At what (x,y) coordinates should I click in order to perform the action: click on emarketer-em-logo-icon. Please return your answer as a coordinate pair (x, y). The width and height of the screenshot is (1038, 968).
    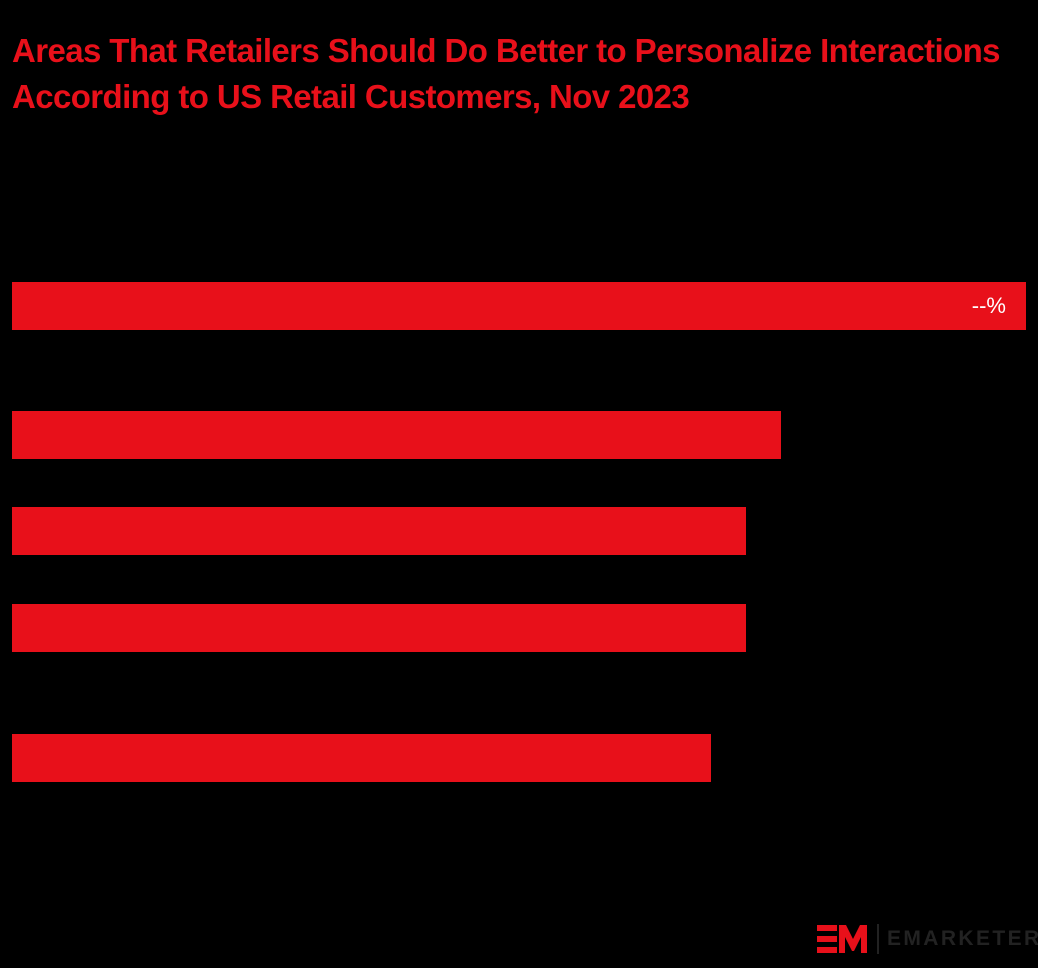
    Looking at the image, I should click on (842, 939).